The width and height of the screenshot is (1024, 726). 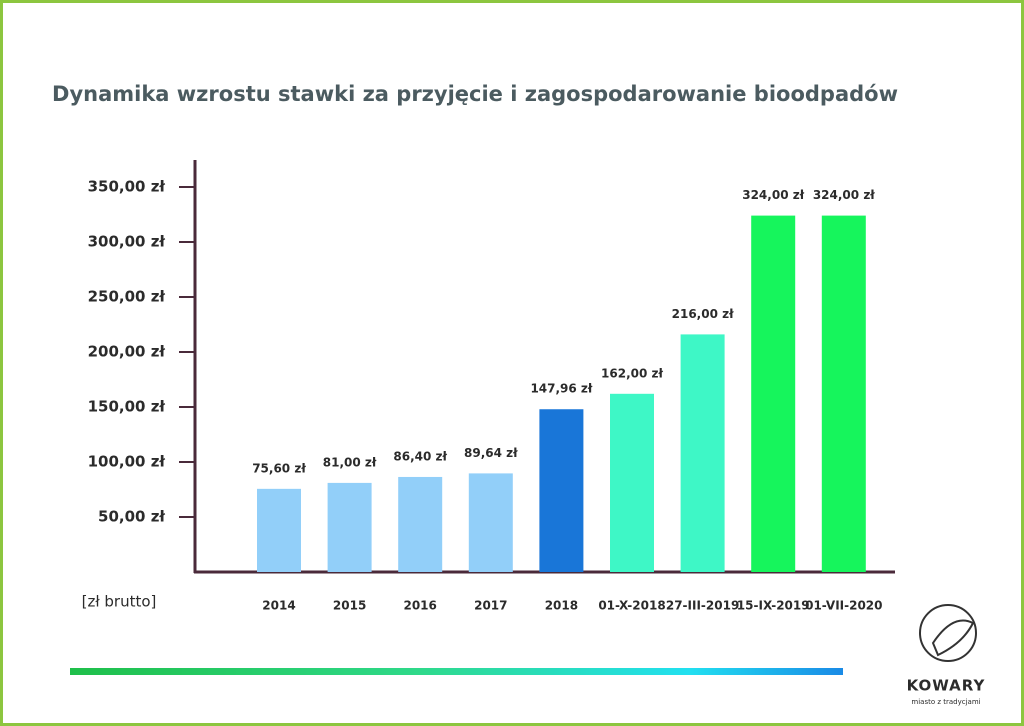 What do you see at coordinates (490, 606) in the screenshot?
I see `x-tick-label: 2017` at bounding box center [490, 606].